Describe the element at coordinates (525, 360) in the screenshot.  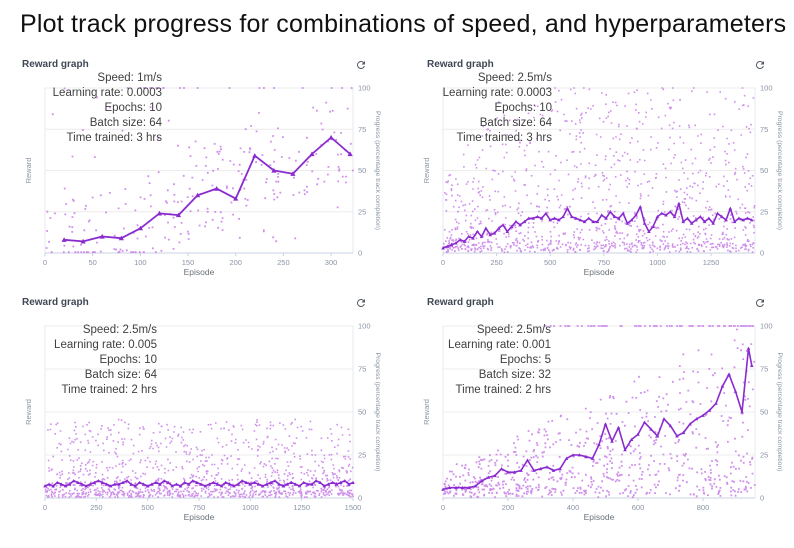
I see `annotation-line: Epochs: 5` at that location.